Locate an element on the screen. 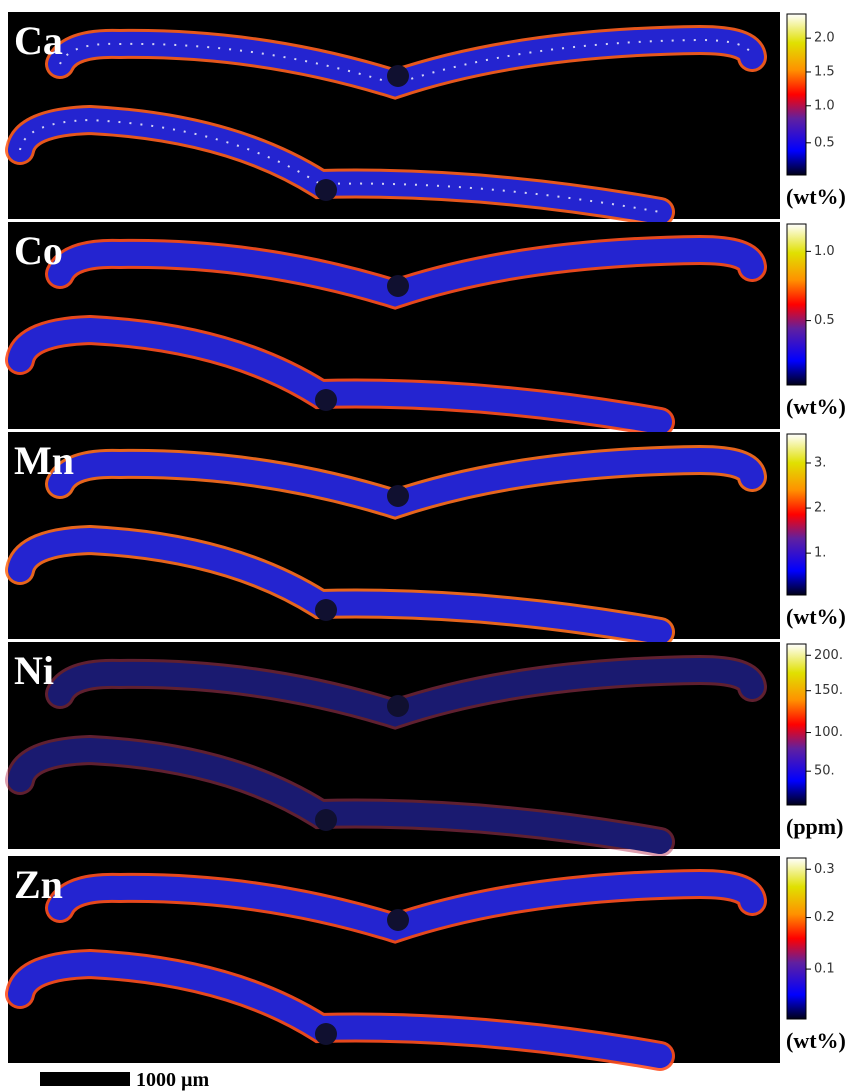  colorbar-tick-label: 1.5 is located at coordinates (824, 71).